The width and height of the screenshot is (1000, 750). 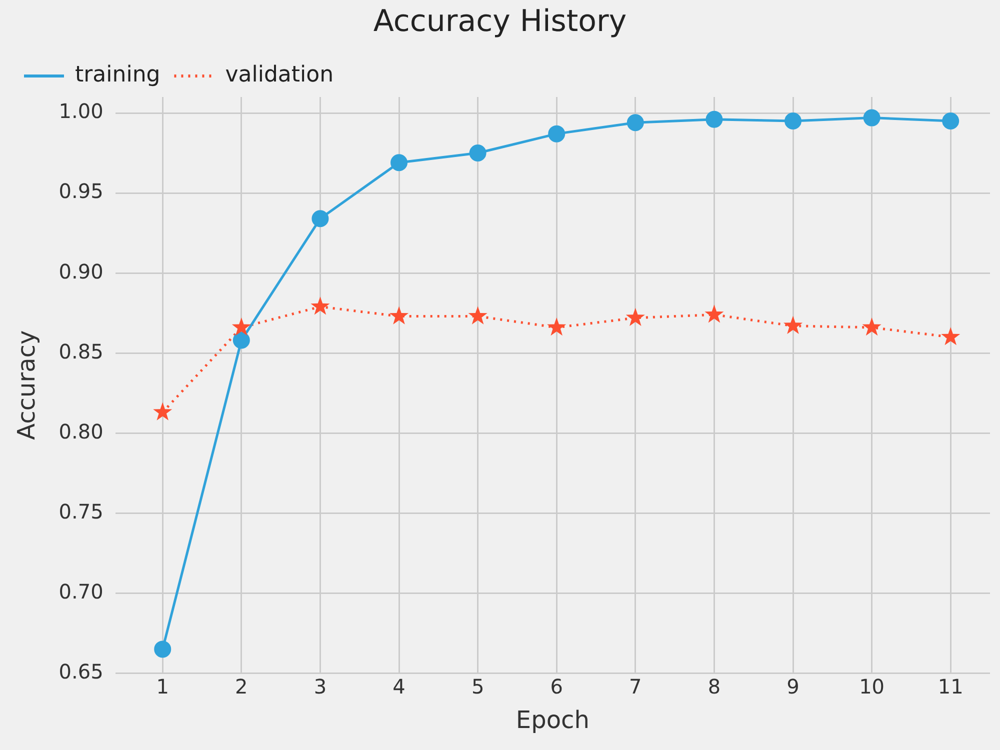 What do you see at coordinates (553, 720) in the screenshot?
I see `x-axis-title: Epoch` at bounding box center [553, 720].